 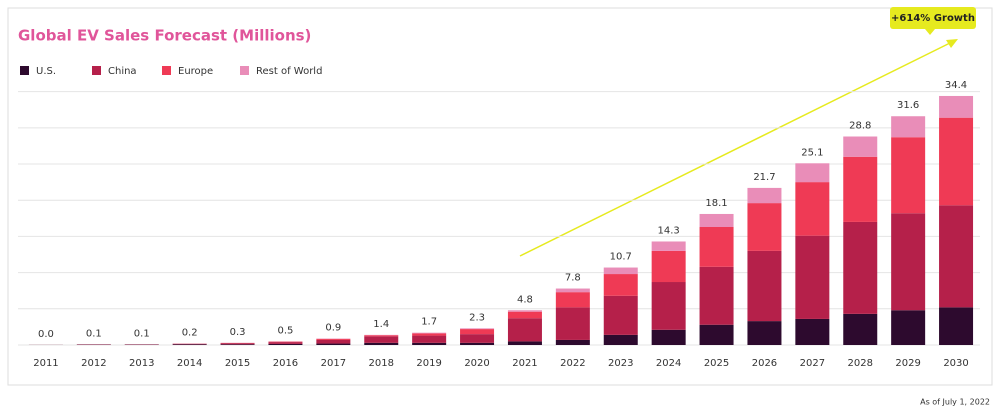 What do you see at coordinates (812, 152) in the screenshot?
I see `total-label: 25.1` at bounding box center [812, 152].